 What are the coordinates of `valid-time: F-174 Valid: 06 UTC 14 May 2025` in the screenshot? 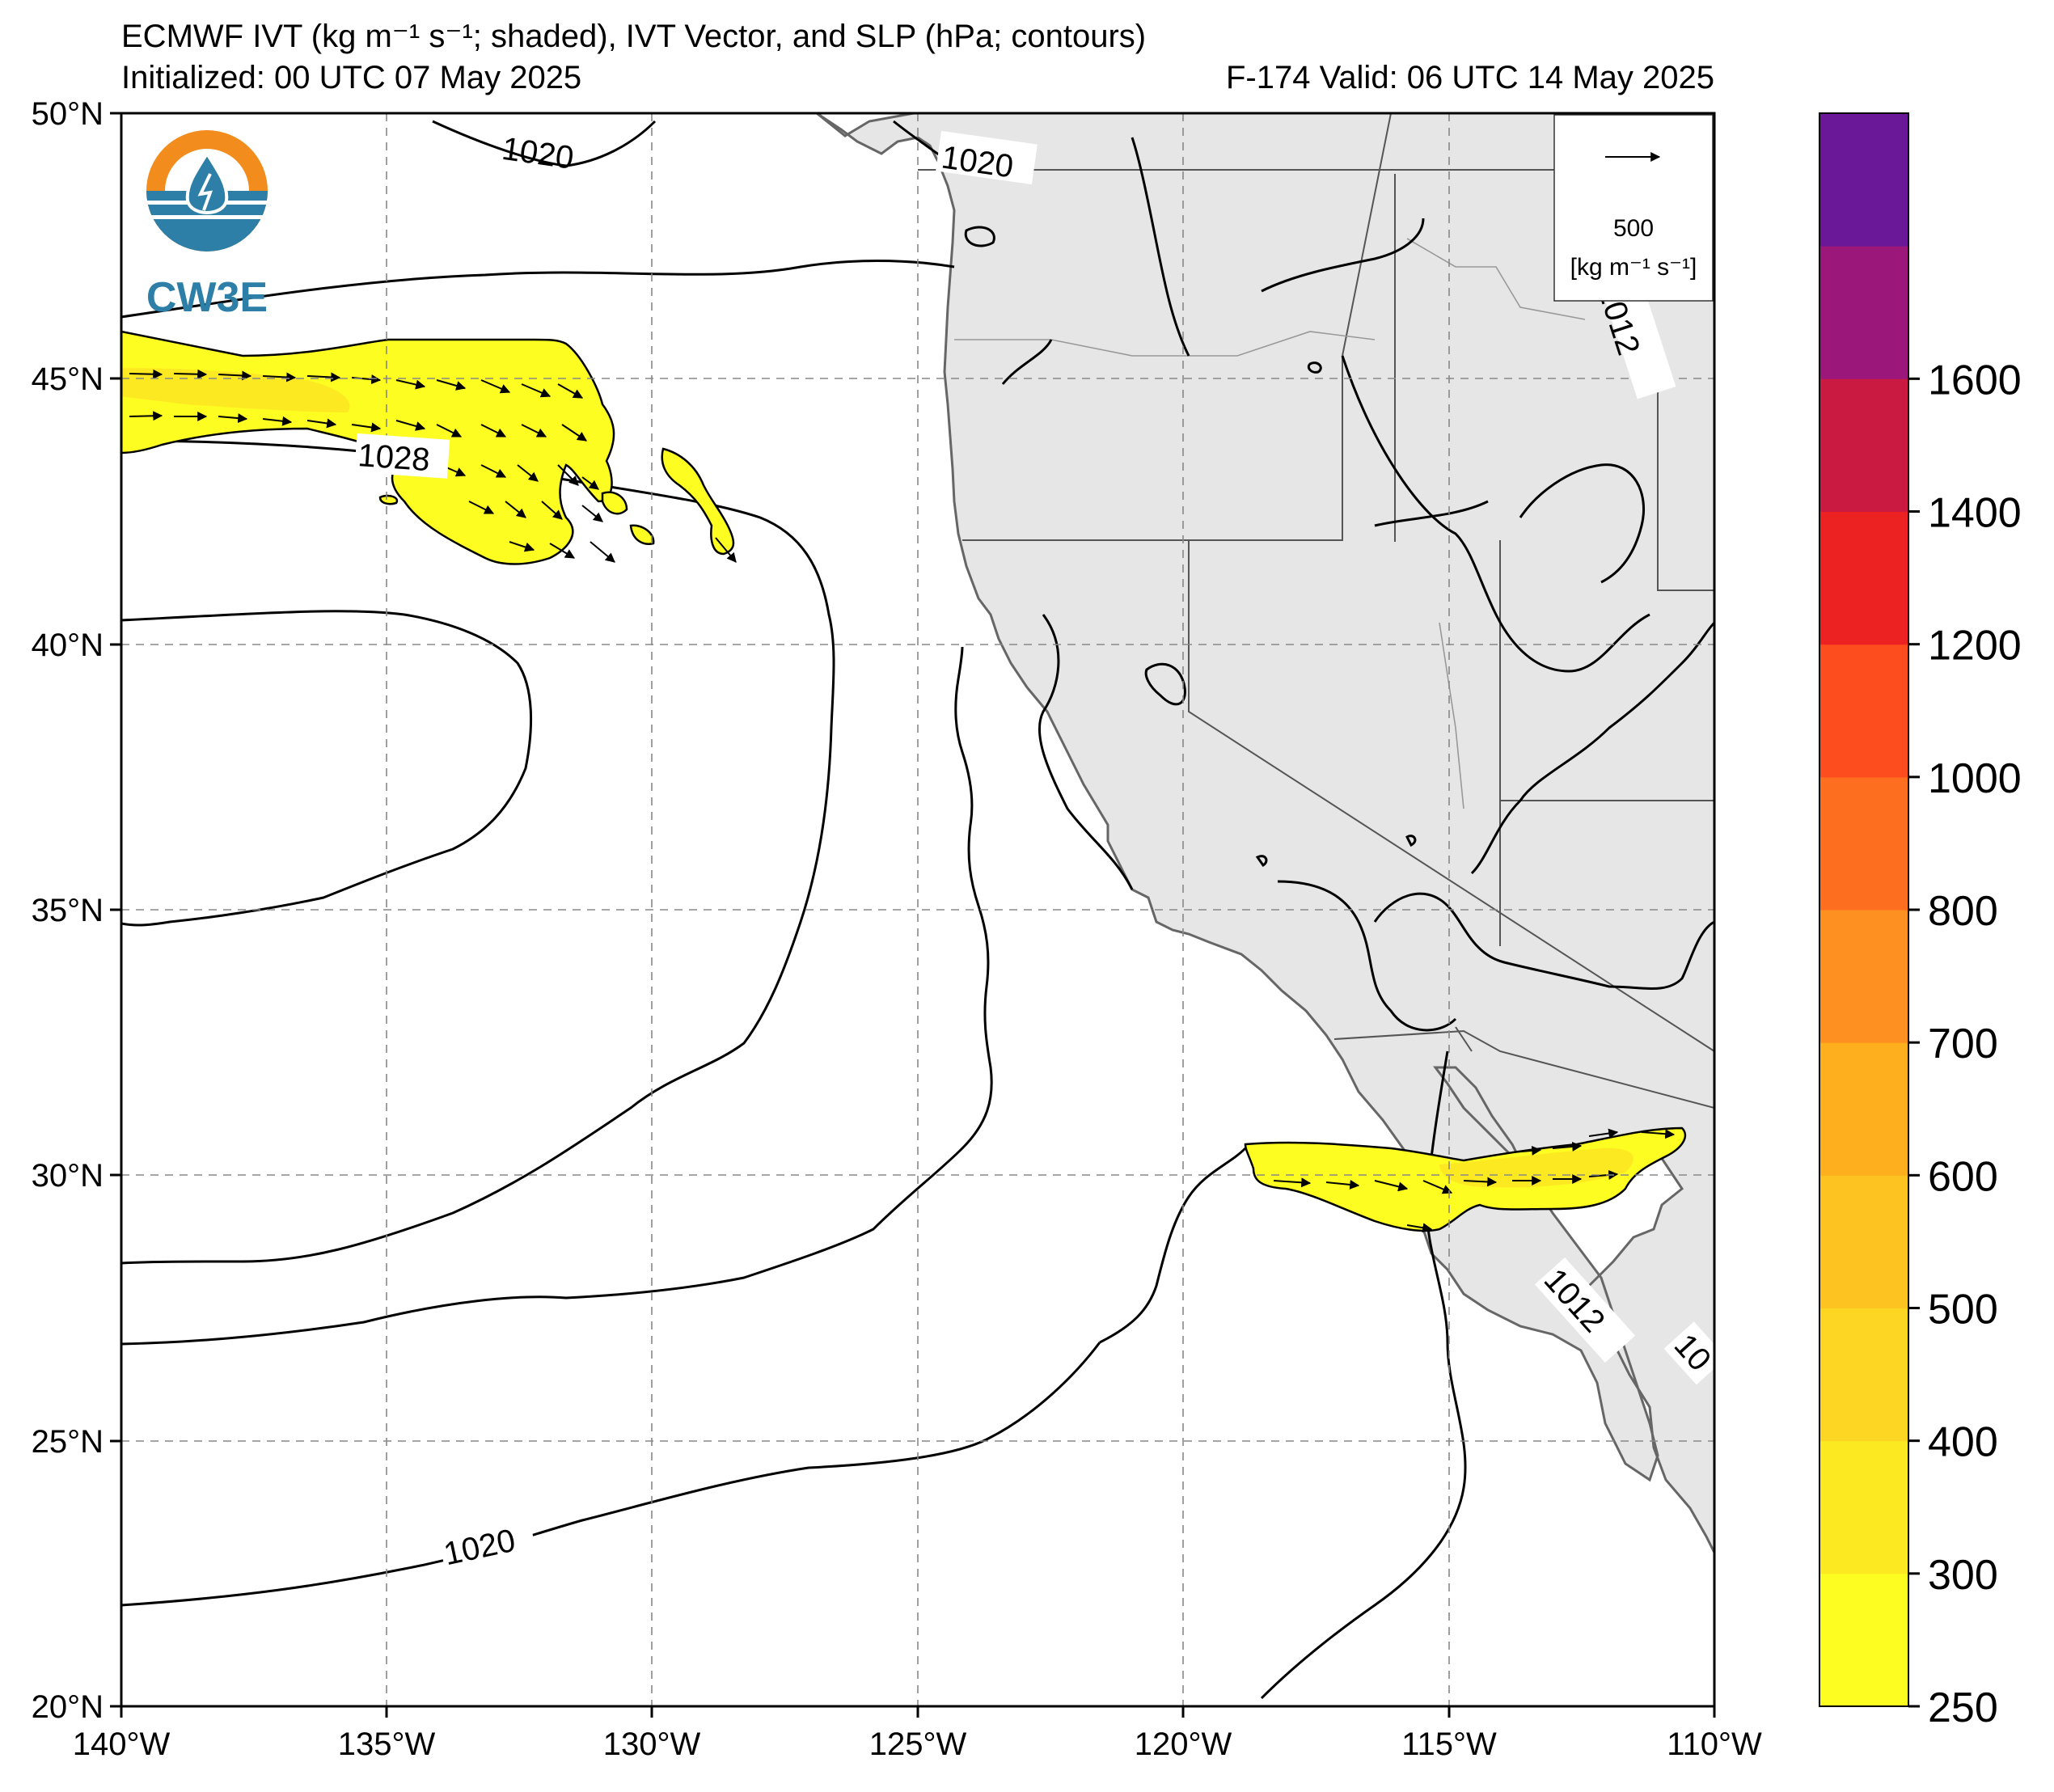 It's located at (1469, 77).